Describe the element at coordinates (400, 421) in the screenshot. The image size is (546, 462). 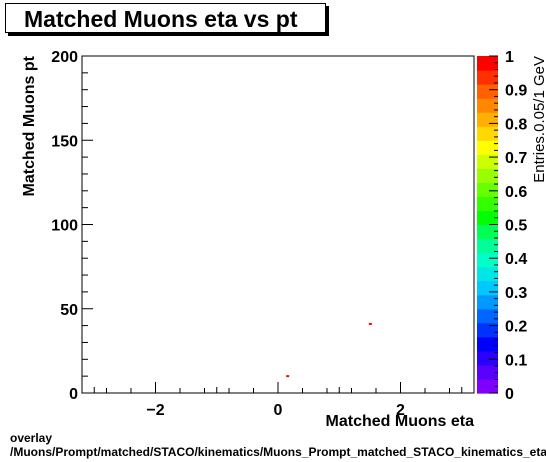
I see `x-axis-title: Matched Muons eta` at that location.